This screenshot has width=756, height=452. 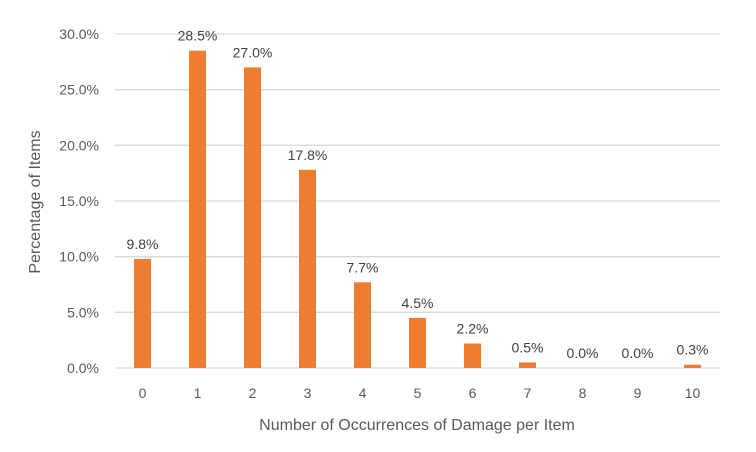 What do you see at coordinates (418, 303) in the screenshot?
I see `data-label: 4.5%` at bounding box center [418, 303].